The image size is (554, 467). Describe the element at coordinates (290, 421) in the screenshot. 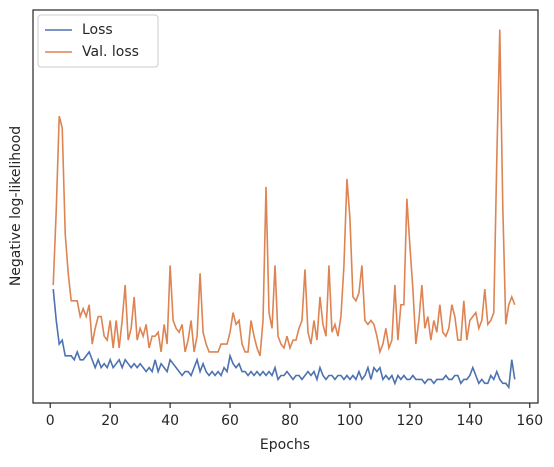

I see `x-tick-label: 80` at that location.